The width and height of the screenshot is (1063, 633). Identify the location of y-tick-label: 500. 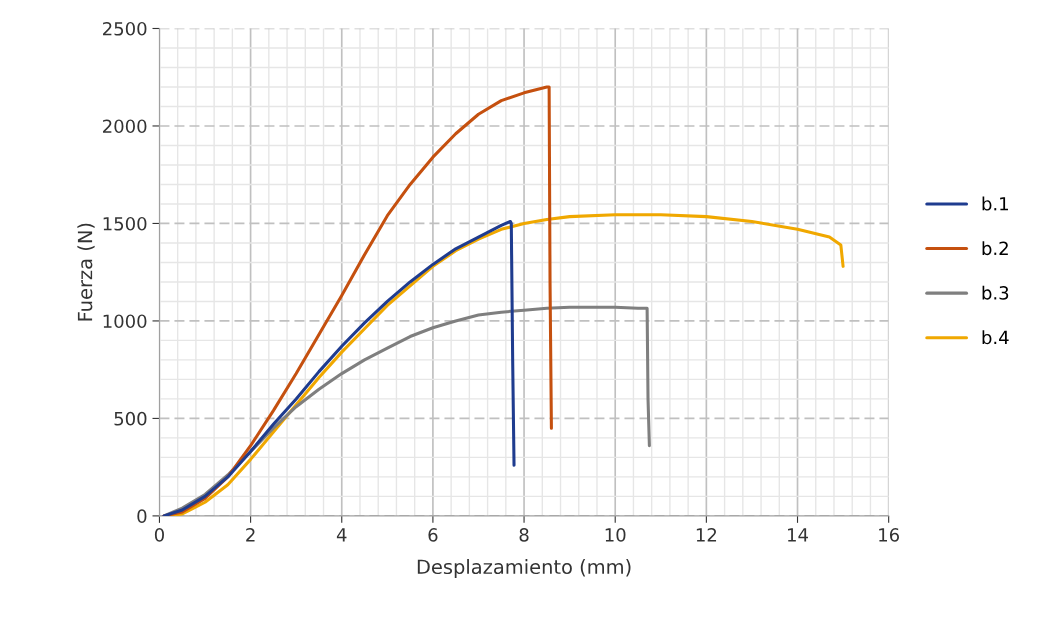
(130, 418).